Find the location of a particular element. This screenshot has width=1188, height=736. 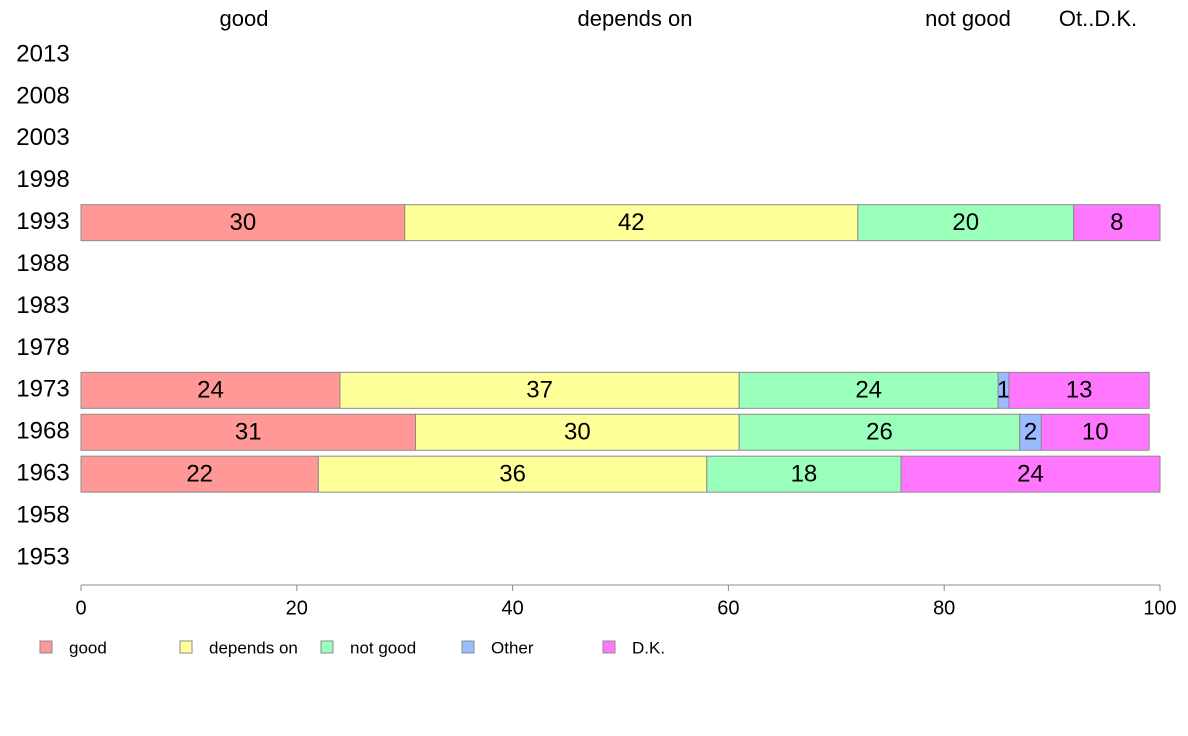

data-label-1973-other: 1 is located at coordinates (1003, 390).